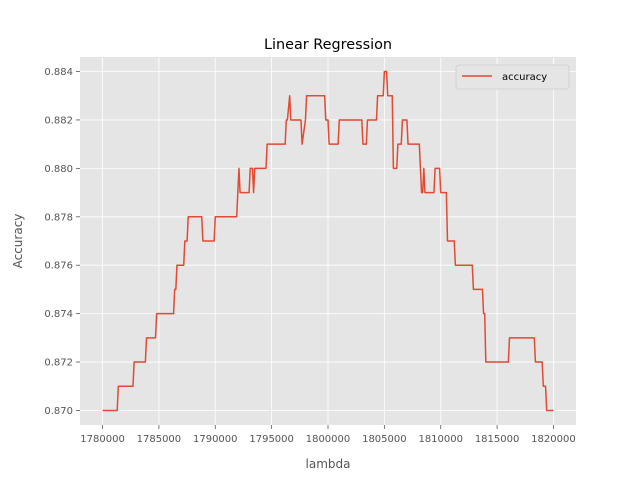  I want to click on chart-title: Linear Regression, so click(328, 45).